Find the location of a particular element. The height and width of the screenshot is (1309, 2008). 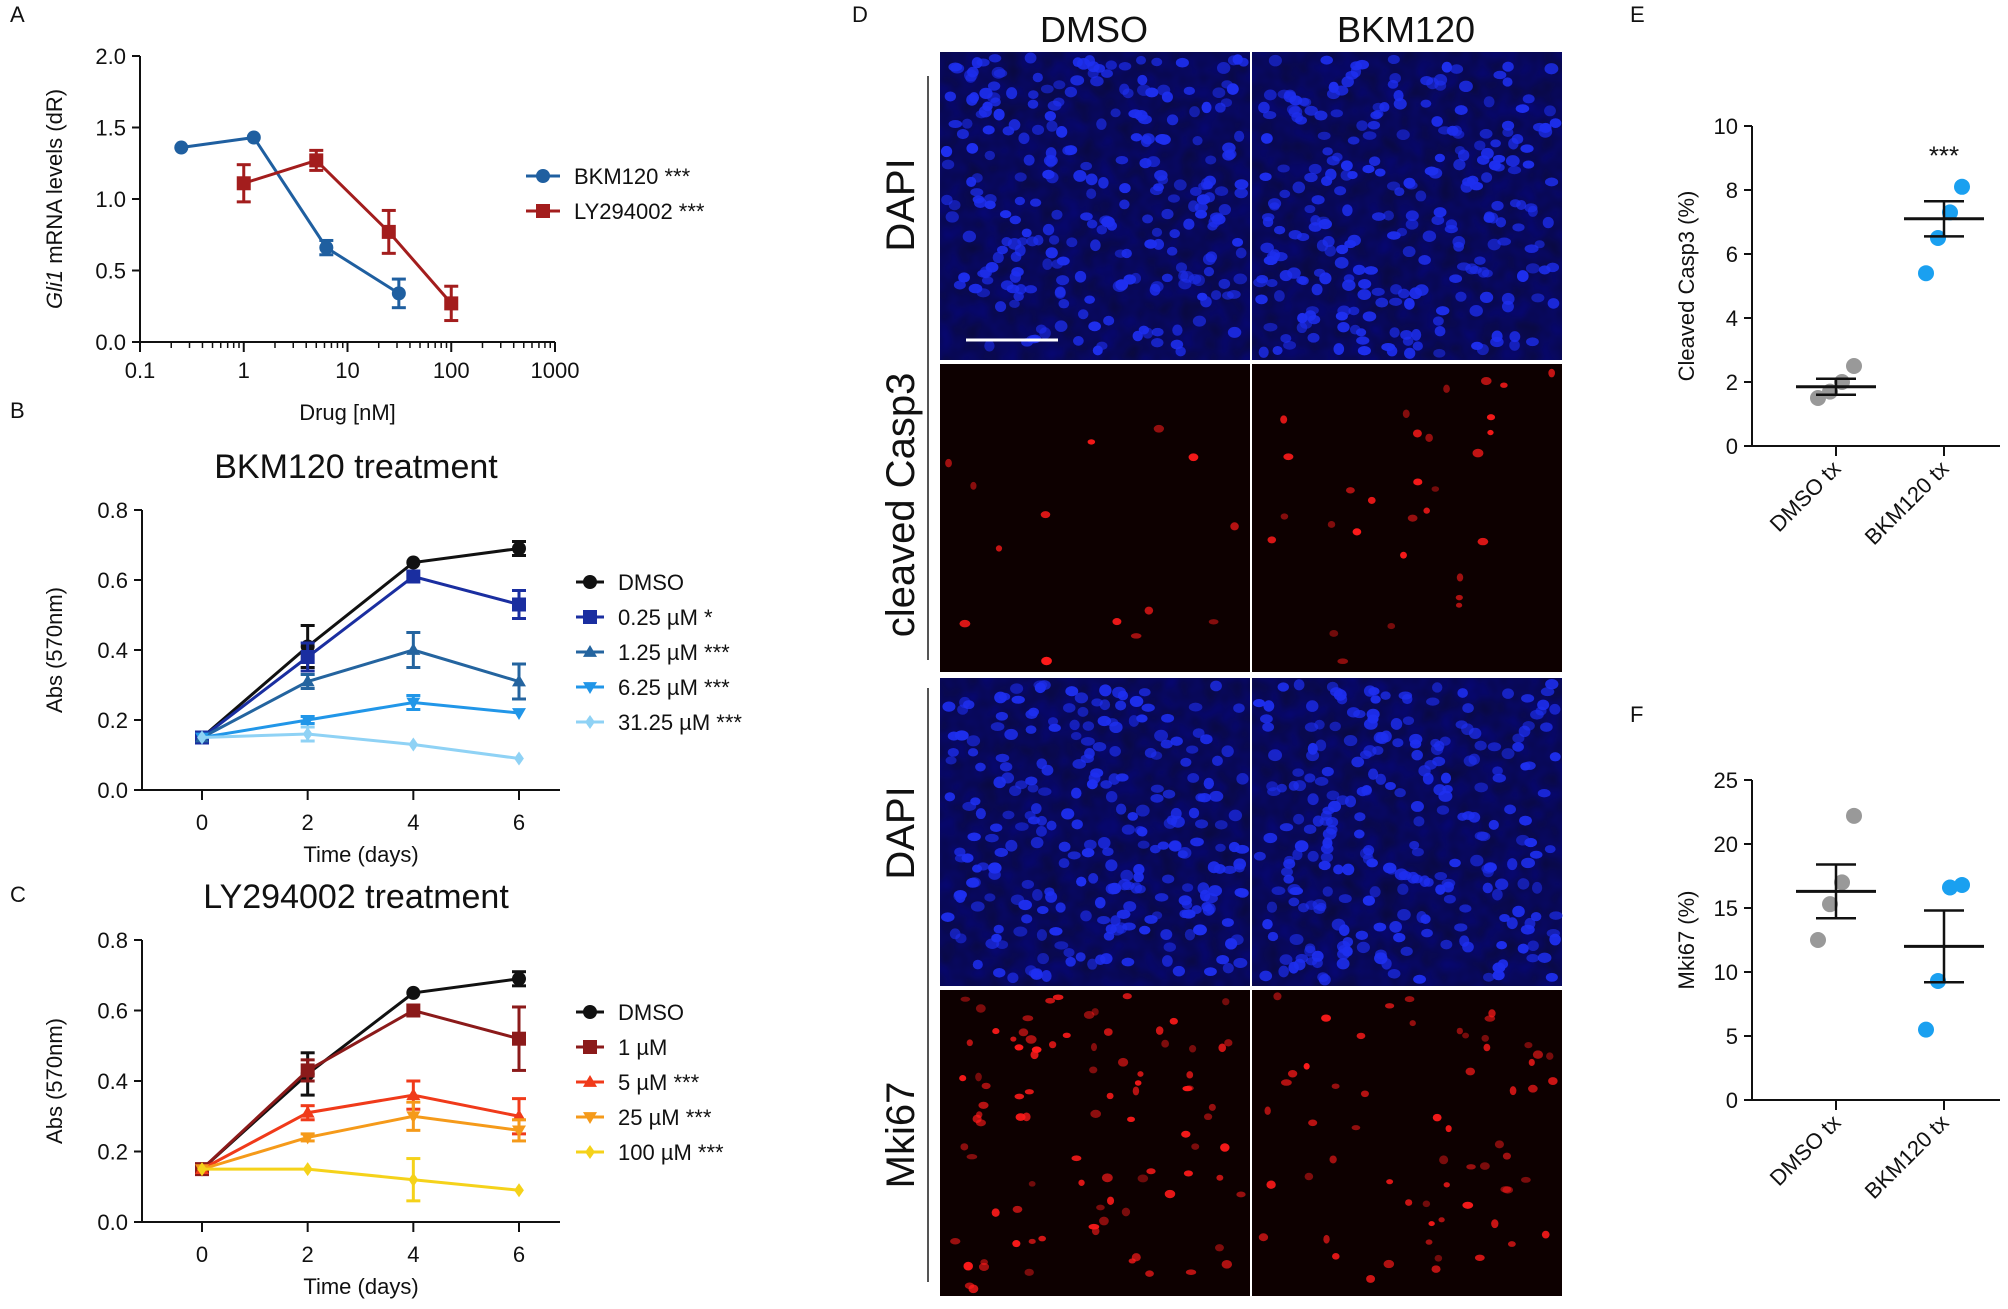

b-point is located at coordinates (307, 657).